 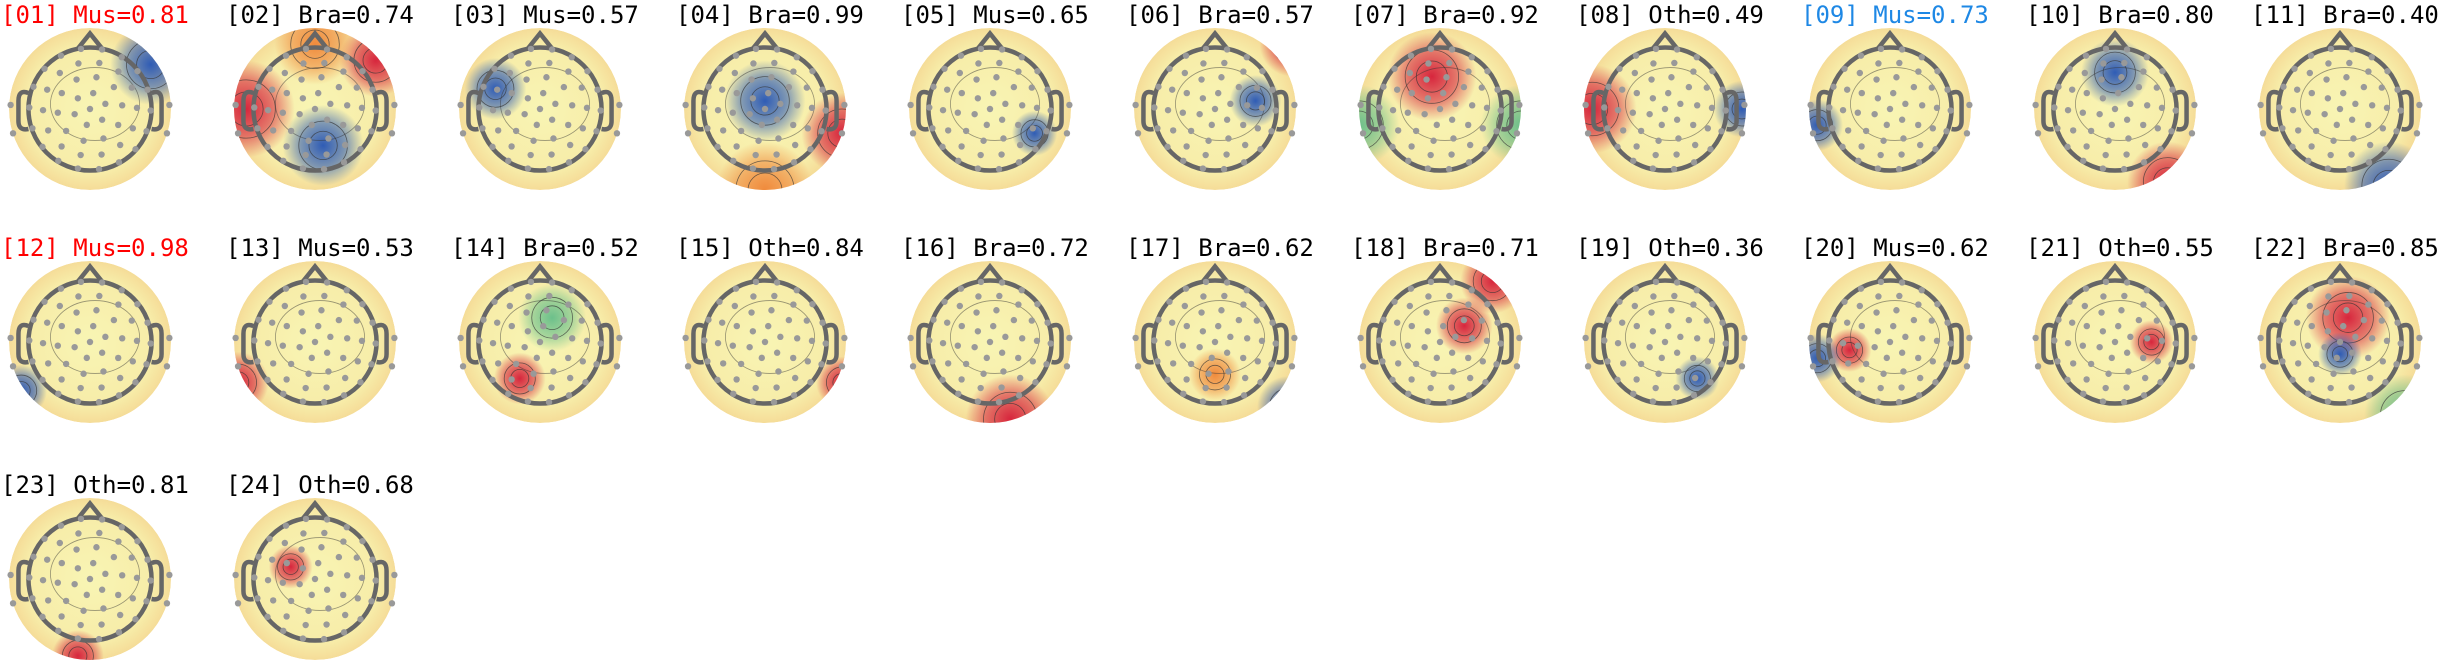 I want to click on component-title: [20] Mus=0.62, so click(x=1895, y=248).